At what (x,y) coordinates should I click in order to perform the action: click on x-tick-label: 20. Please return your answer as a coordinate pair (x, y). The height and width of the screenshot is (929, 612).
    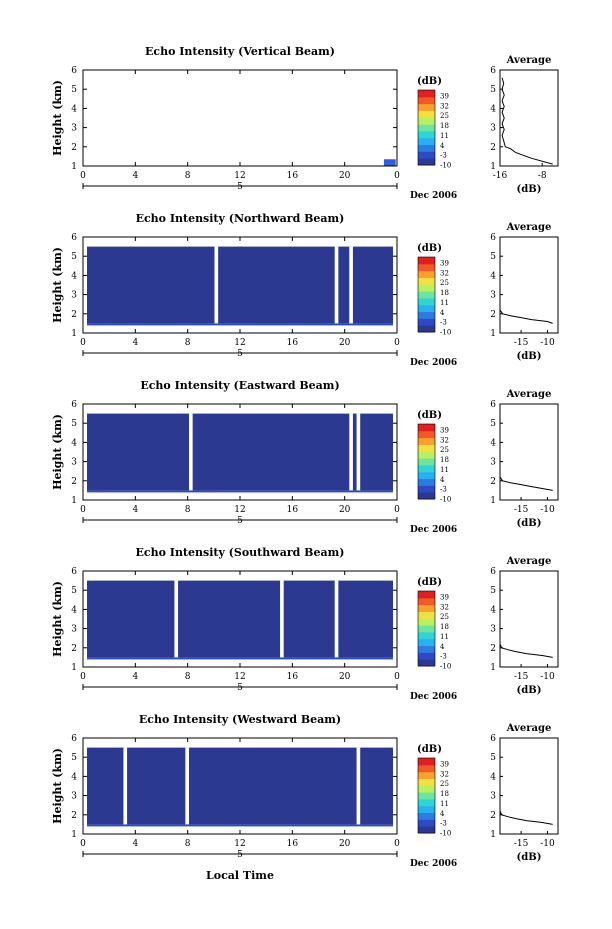
    Looking at the image, I should click on (345, 343).